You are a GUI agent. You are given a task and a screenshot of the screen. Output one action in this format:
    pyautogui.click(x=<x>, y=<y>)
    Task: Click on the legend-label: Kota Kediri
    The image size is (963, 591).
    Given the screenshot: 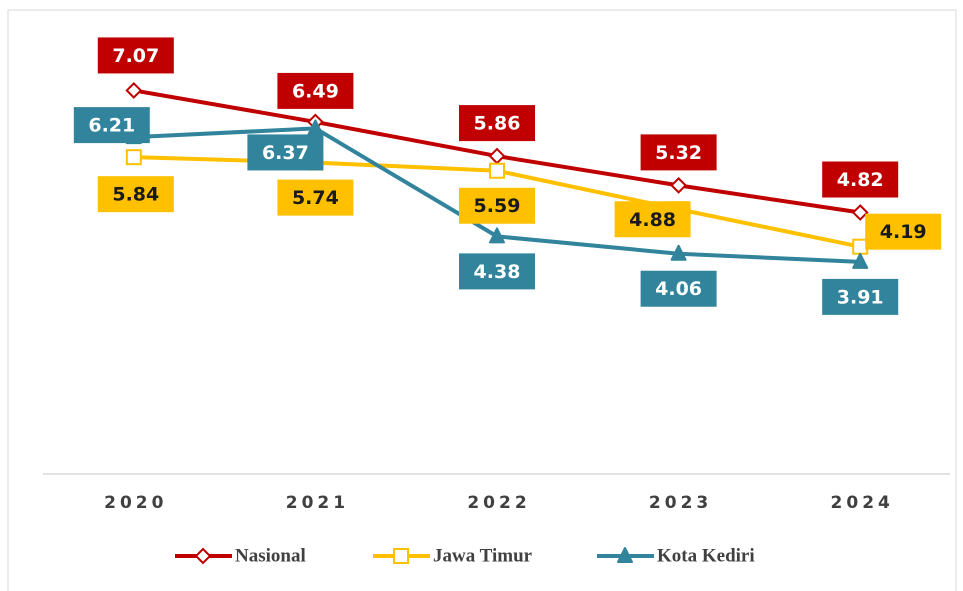 What is the action you would take?
    pyautogui.click(x=706, y=555)
    